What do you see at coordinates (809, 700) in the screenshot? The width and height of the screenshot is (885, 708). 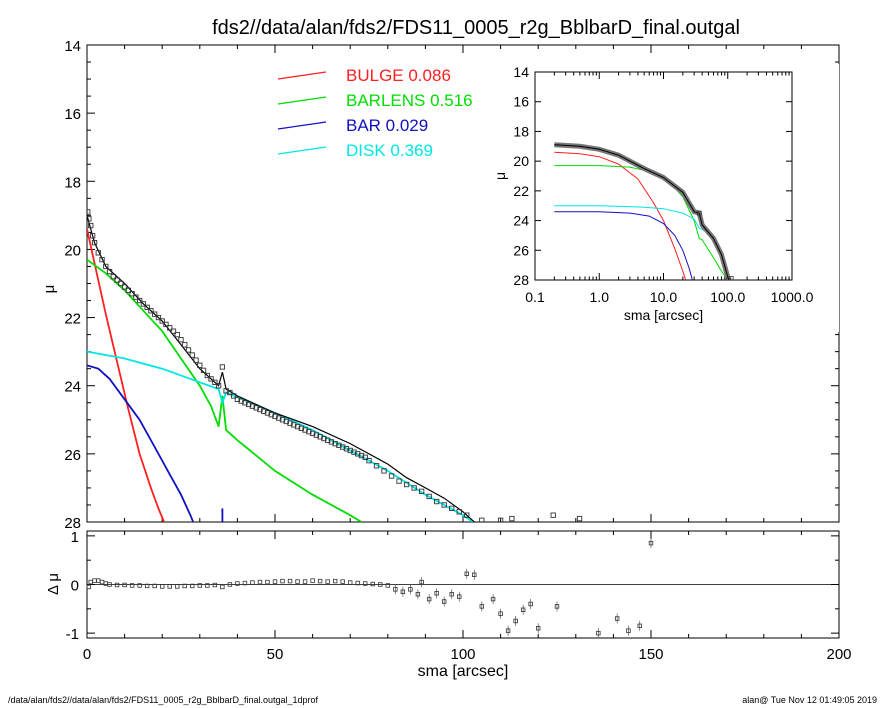 I see `footer-right-timestamp: alan@ Tue Nov 12 01:49:05 2019` at bounding box center [809, 700].